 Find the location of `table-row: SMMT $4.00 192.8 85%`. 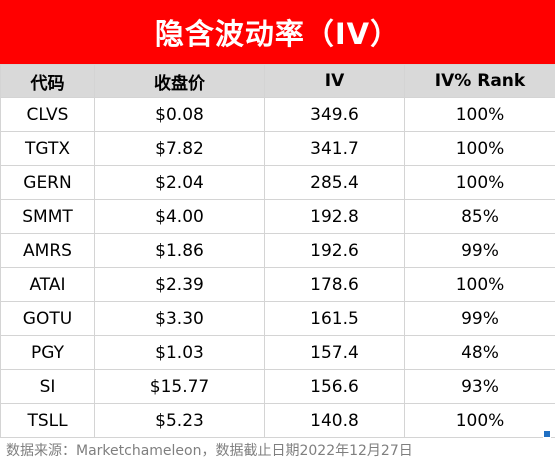

table-row: SMMT $4.00 192.8 85% is located at coordinates (277, 216).